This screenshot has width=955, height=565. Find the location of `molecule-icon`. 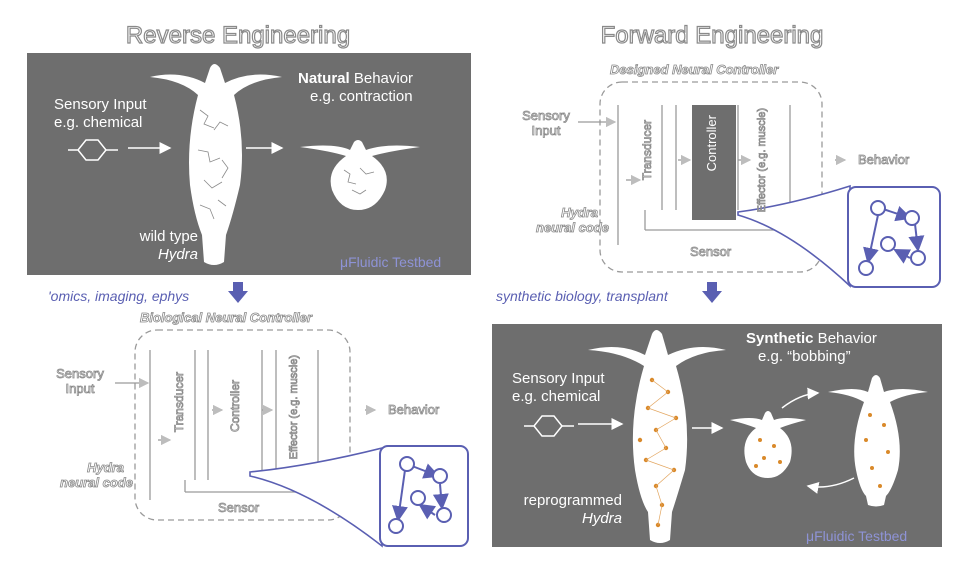

molecule-icon is located at coordinates (93, 150).